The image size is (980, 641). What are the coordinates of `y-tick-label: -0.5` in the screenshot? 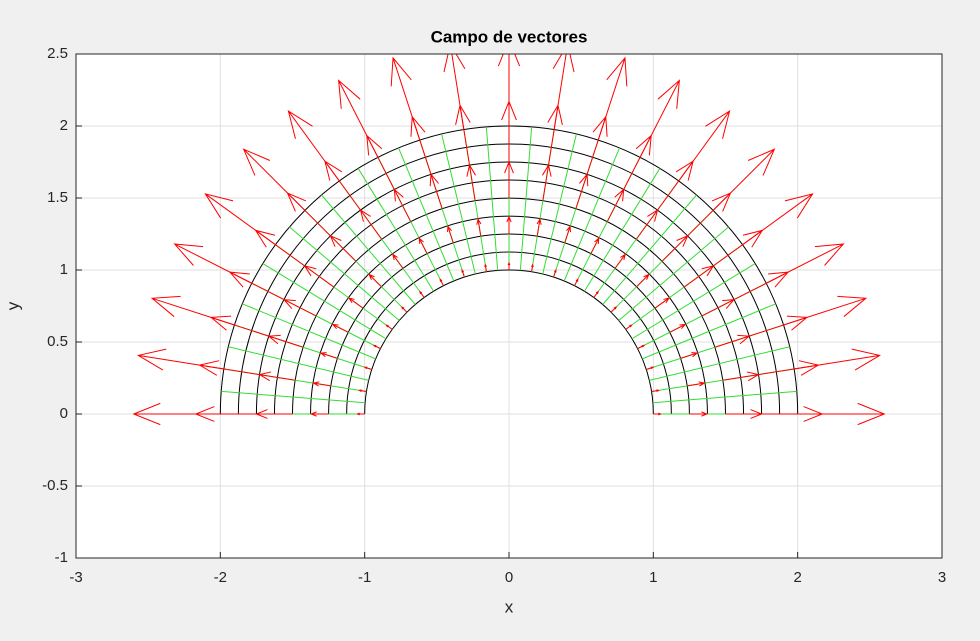 It's located at (55, 485).